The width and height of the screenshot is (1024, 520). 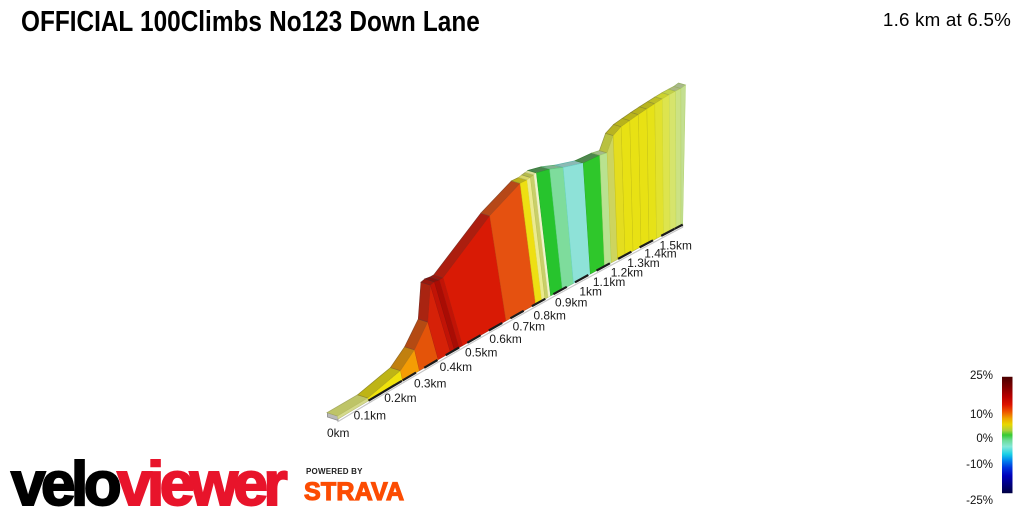 What do you see at coordinates (370, 416) in the screenshot?
I see `svg-text: 0.1km` at bounding box center [370, 416].